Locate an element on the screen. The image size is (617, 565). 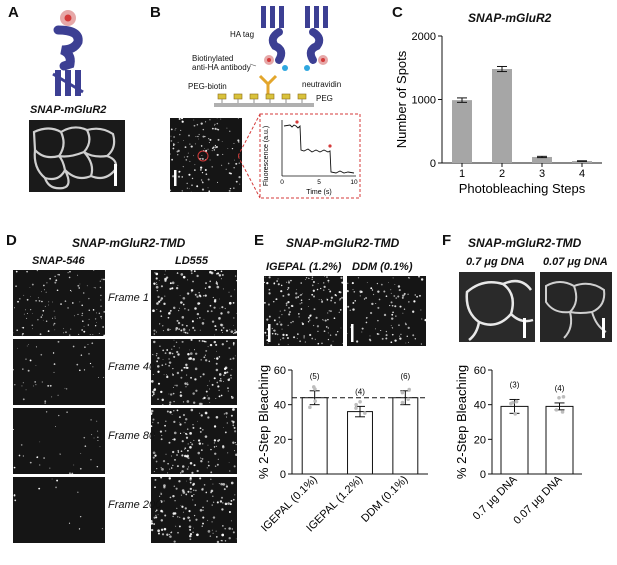
col-label-ld555: LD555 is located at coordinates (192, 261).